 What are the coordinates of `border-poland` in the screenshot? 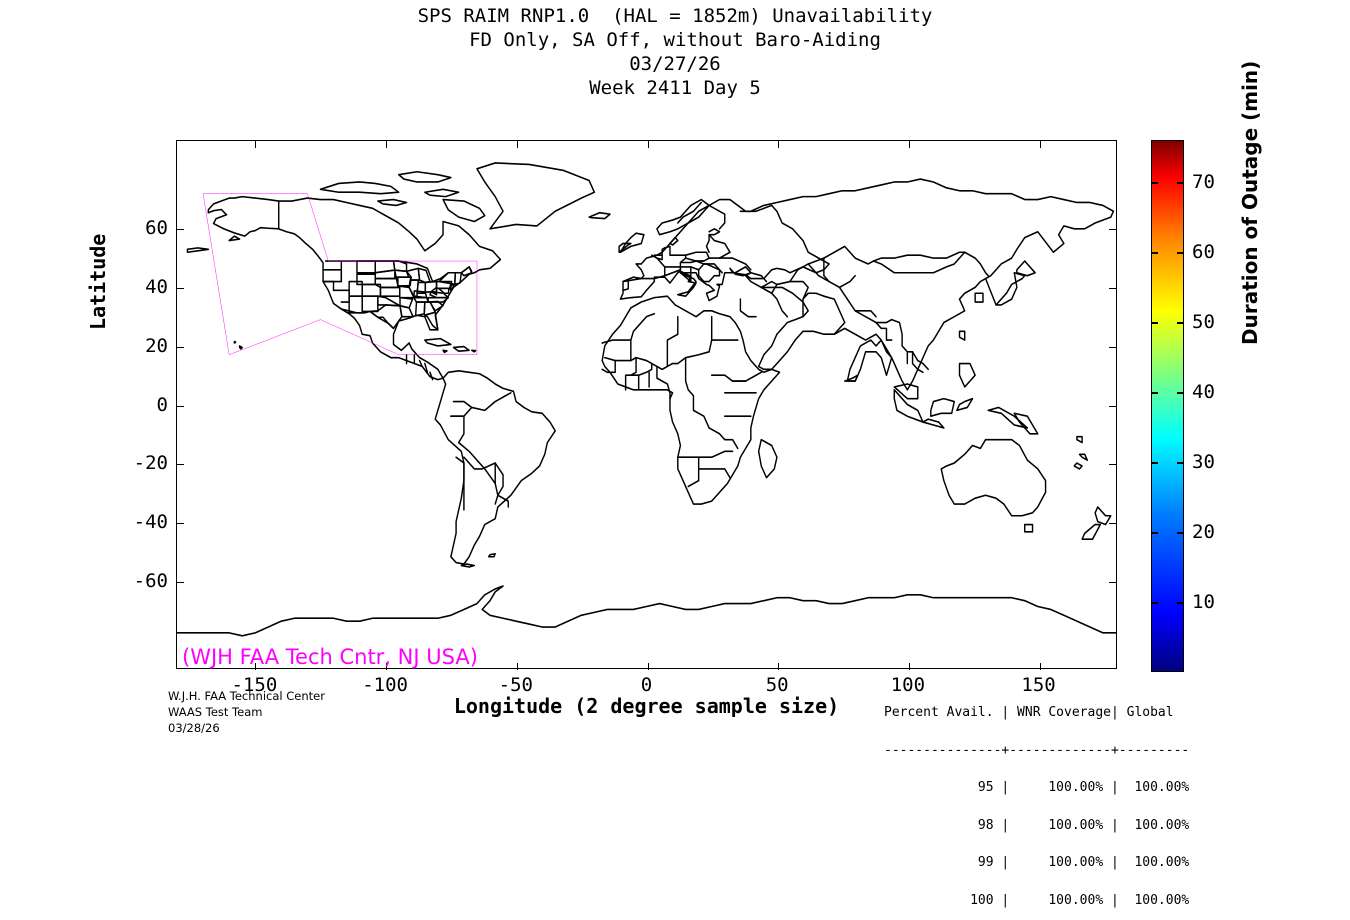 It's located at (697, 256).